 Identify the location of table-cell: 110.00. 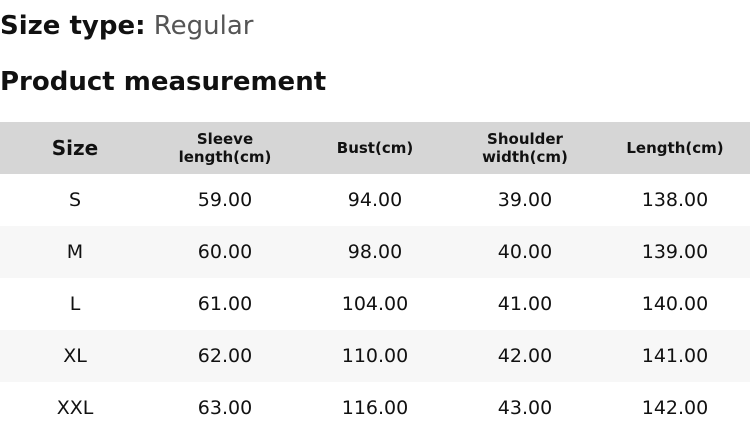
(375, 356).